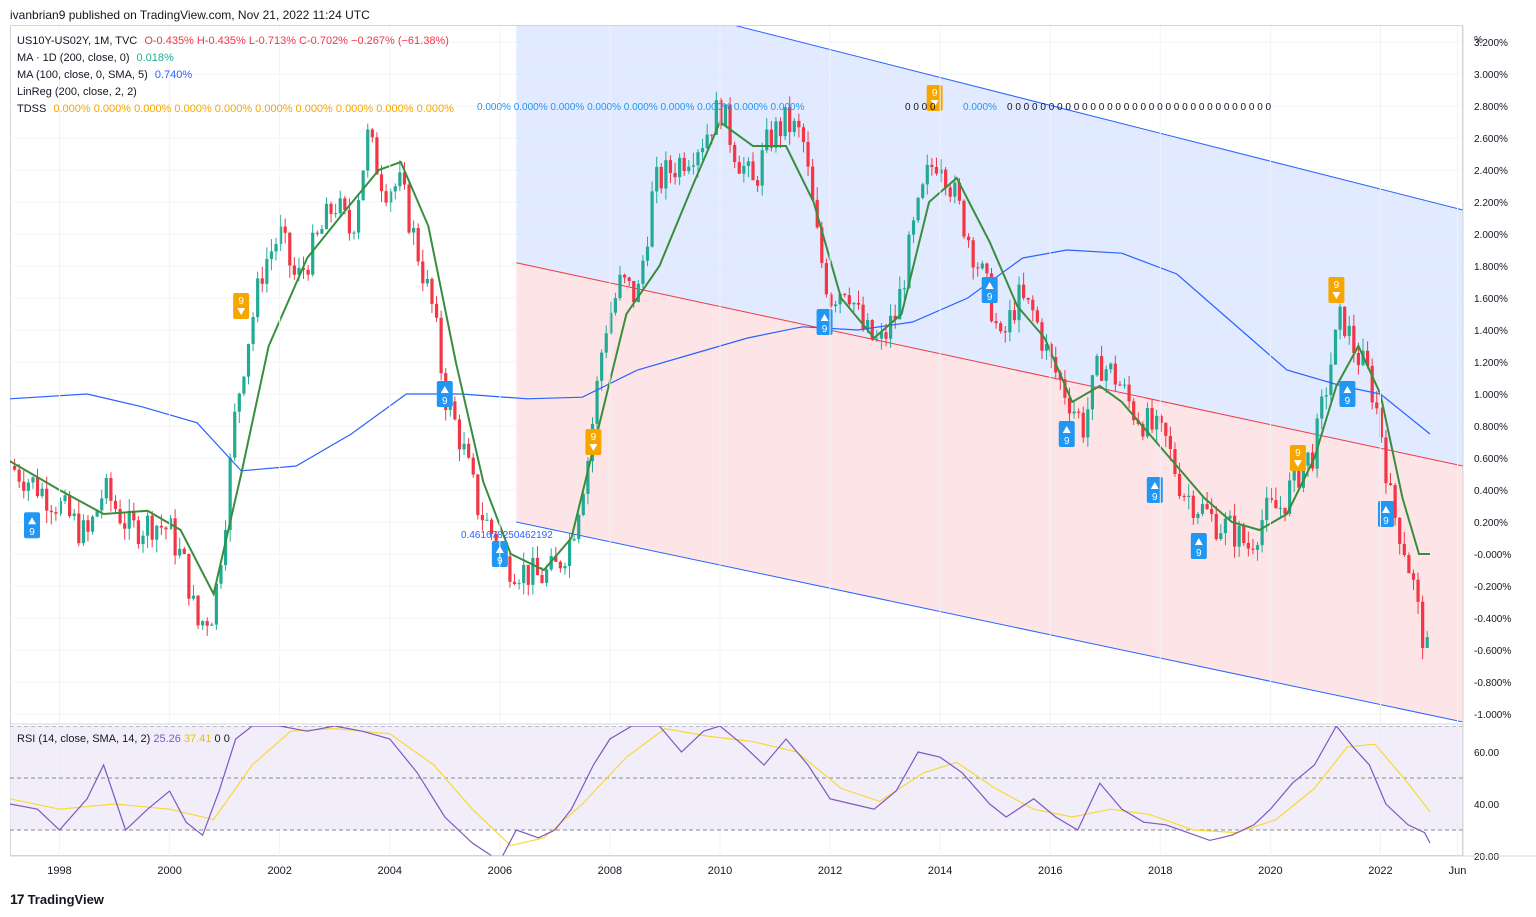  Describe the element at coordinates (500, 871) in the screenshot. I see `time-axis-tick: 2006` at that location.